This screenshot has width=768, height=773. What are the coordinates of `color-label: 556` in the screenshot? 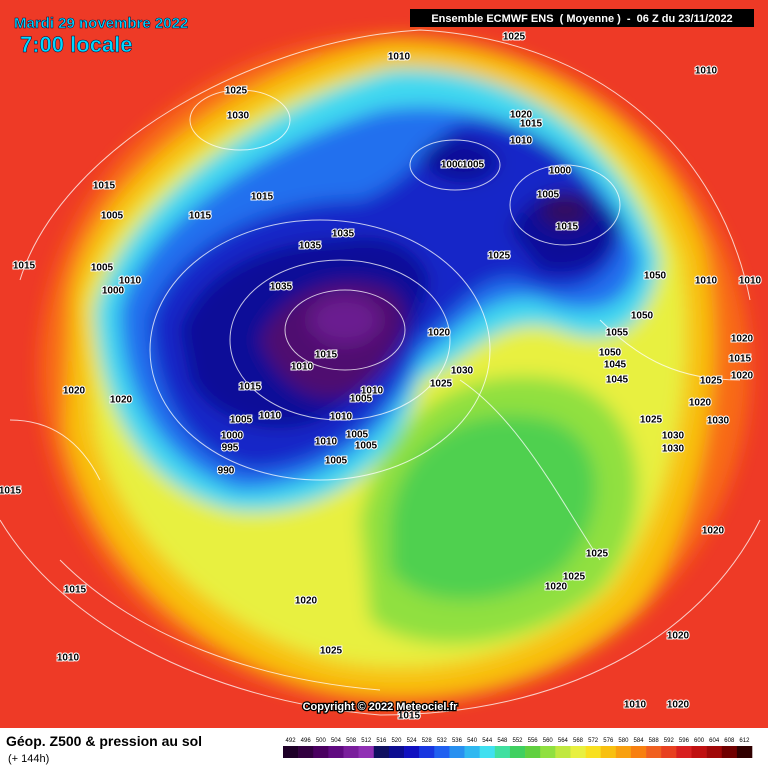 It's located at (533, 741).